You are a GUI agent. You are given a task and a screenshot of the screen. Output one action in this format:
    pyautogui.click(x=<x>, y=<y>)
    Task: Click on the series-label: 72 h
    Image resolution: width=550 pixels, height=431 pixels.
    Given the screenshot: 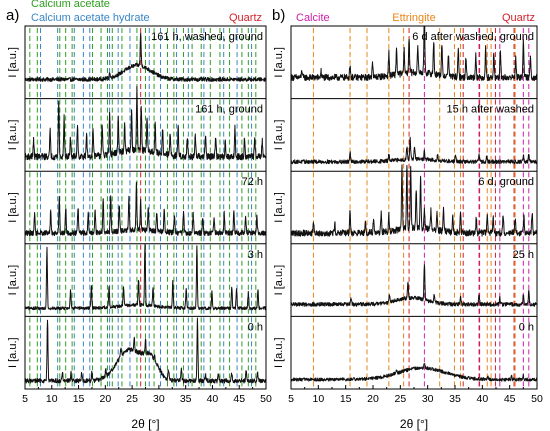 What is the action you would take?
    pyautogui.click(x=252, y=182)
    